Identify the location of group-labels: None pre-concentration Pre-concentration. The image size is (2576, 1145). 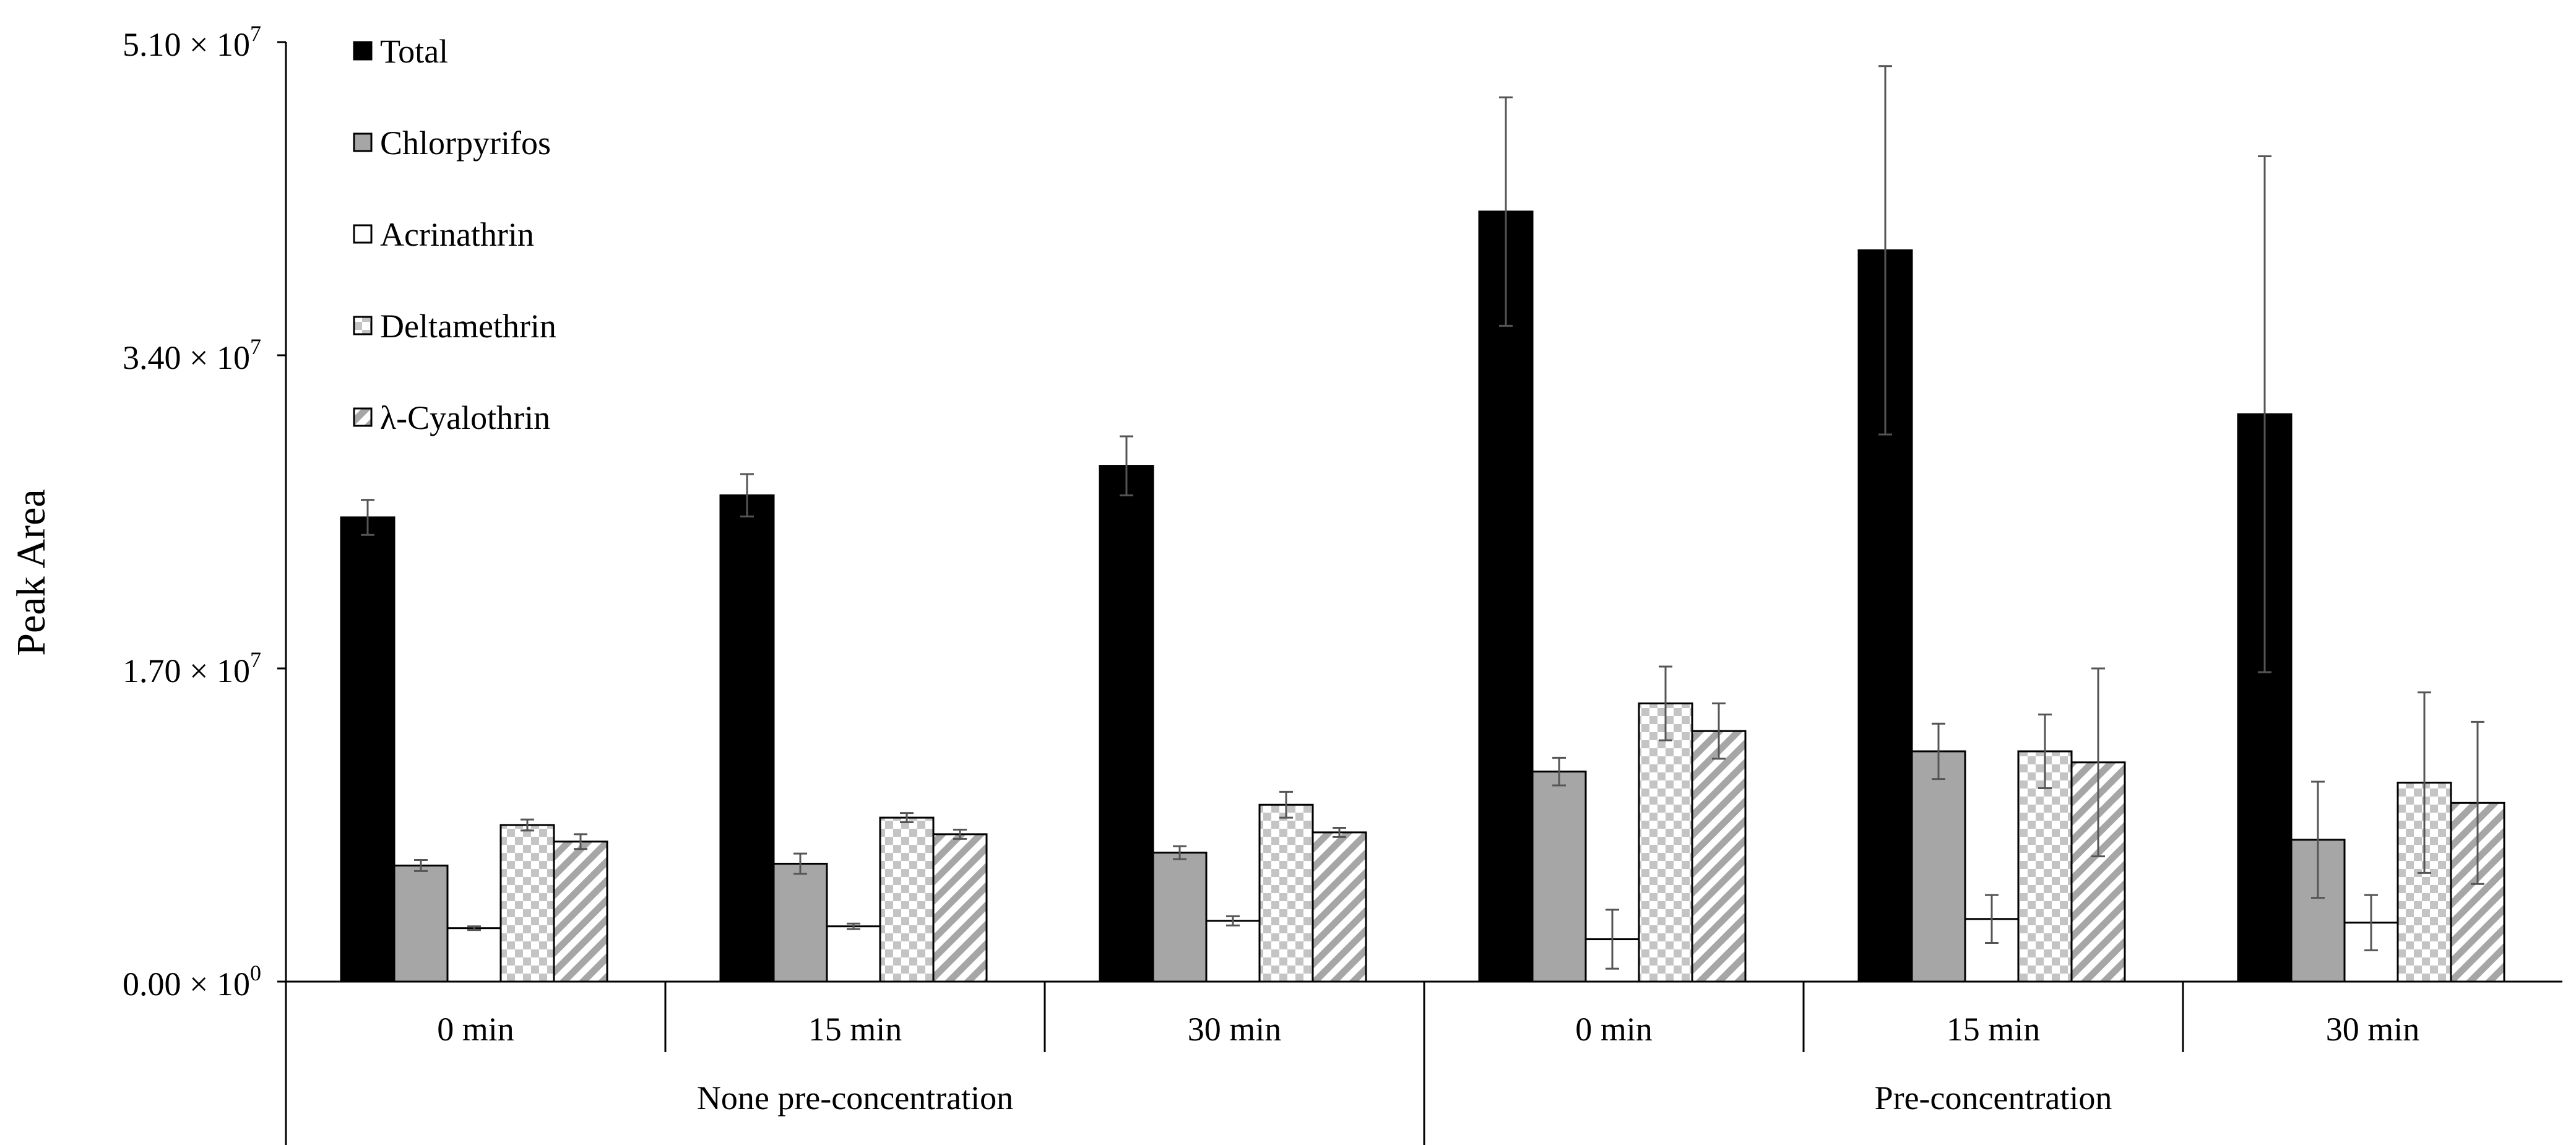
(1404, 1098).